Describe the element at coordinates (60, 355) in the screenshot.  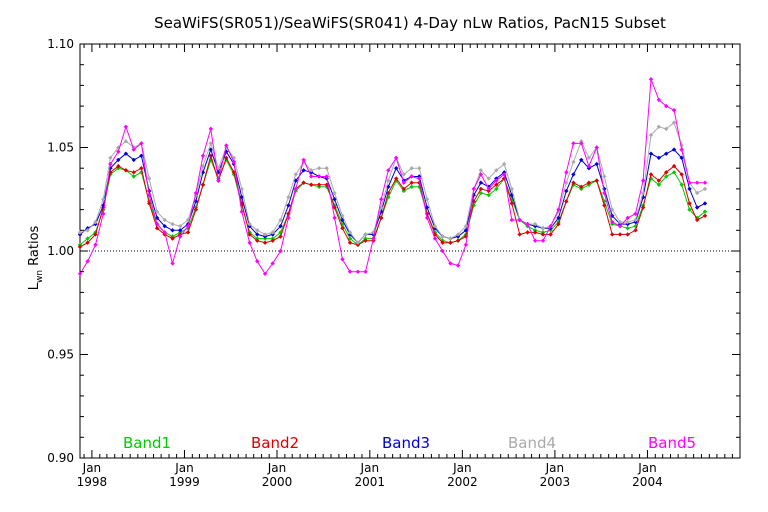
I see `y-tick-label: 0.95` at that location.